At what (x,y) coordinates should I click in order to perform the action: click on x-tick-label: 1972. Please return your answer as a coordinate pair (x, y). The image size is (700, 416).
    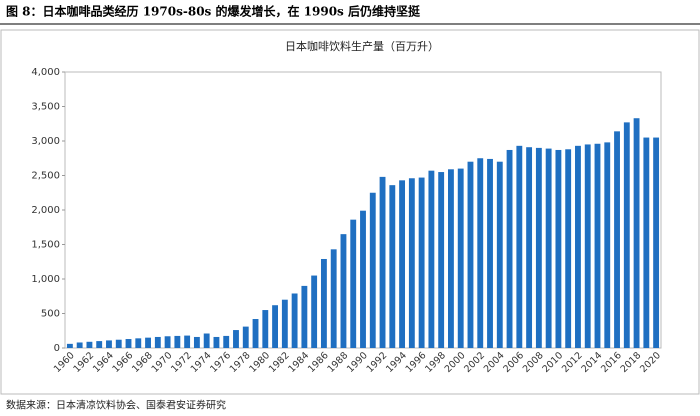
    Looking at the image, I should click on (181, 362).